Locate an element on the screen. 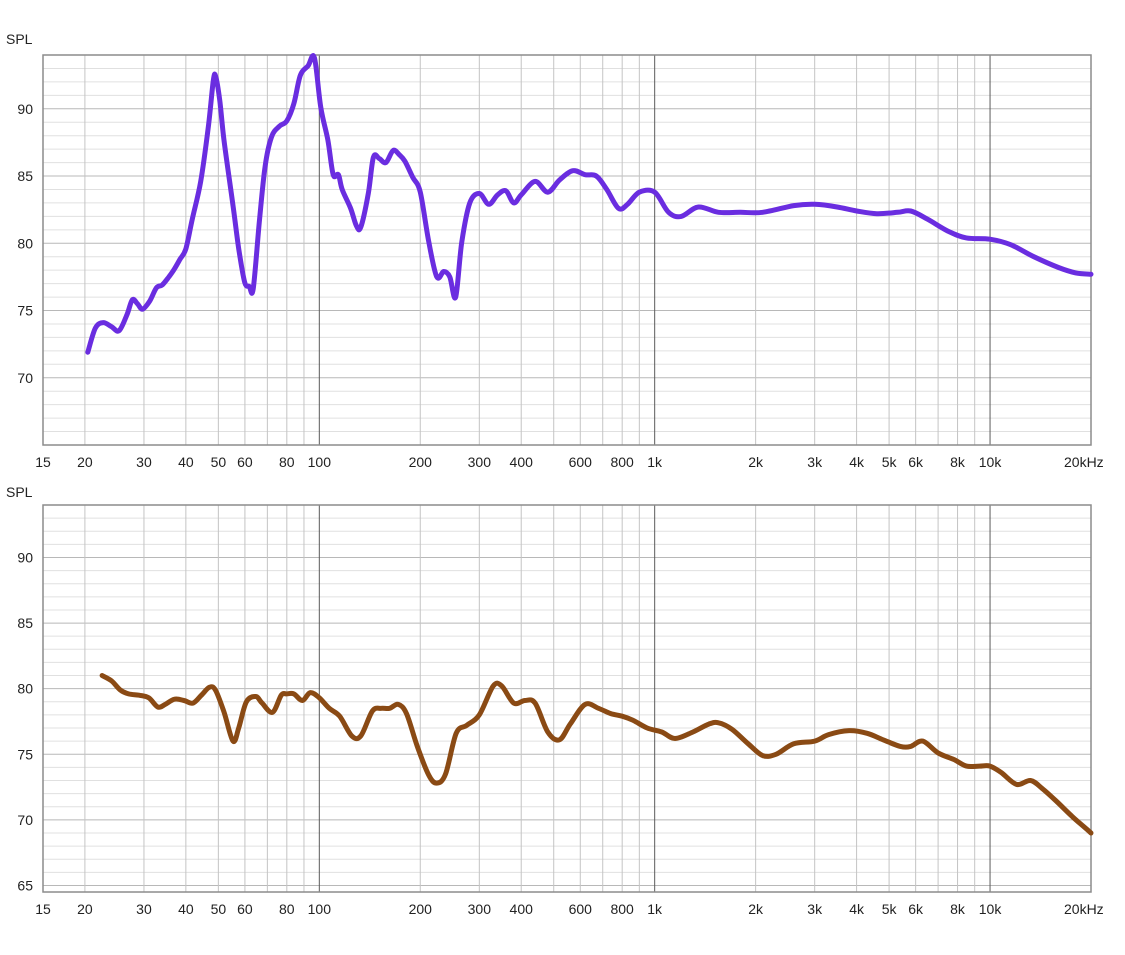  y-tick-label: 65 is located at coordinates (25, 885).